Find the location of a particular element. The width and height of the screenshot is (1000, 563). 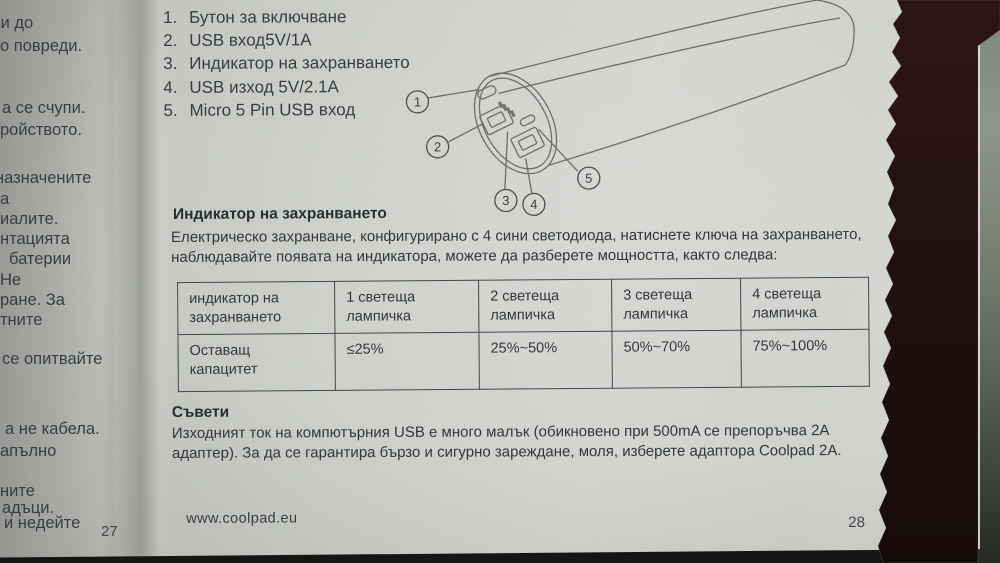

front-panel-outer is located at coordinates (515, 123).